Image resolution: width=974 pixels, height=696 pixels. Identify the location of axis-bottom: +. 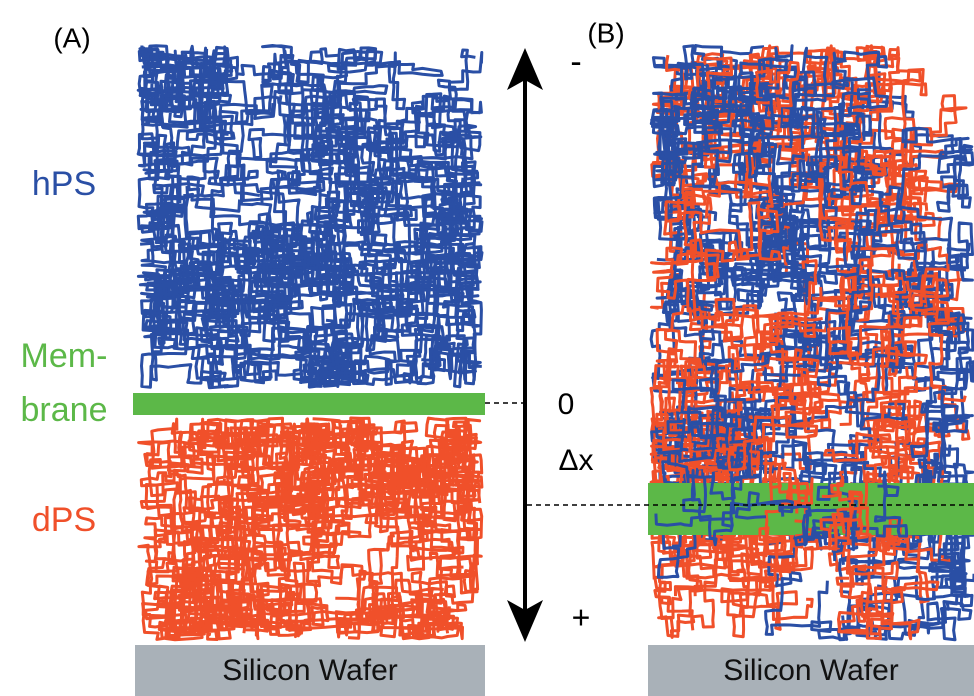
(581, 617).